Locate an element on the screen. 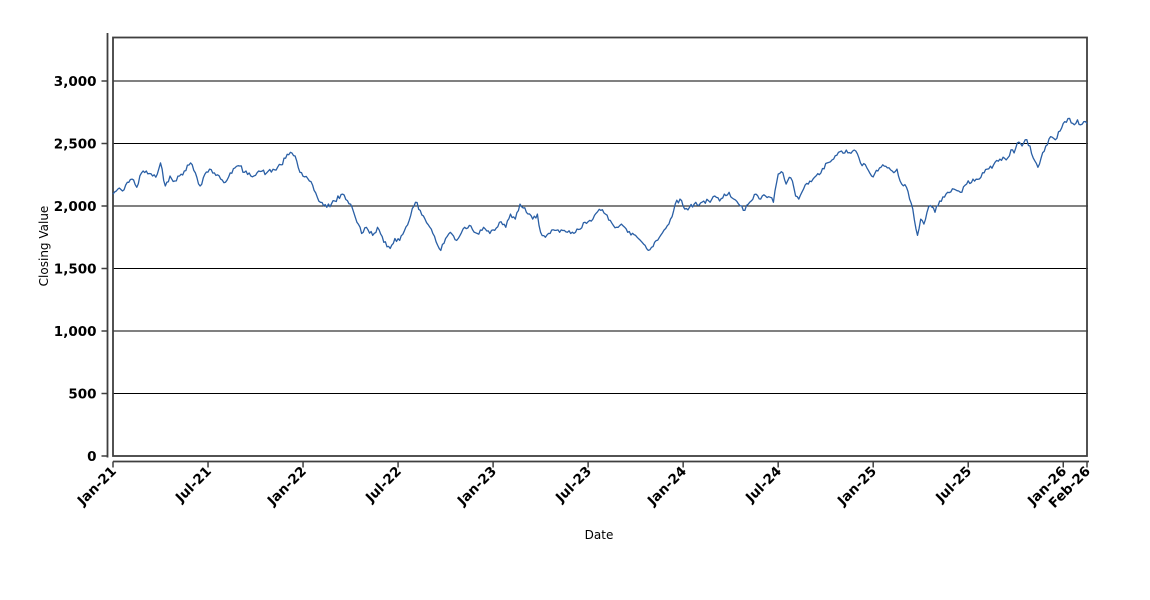 The image size is (1150, 600). x-tick-label: Jan-22 is located at coordinates (287, 487).